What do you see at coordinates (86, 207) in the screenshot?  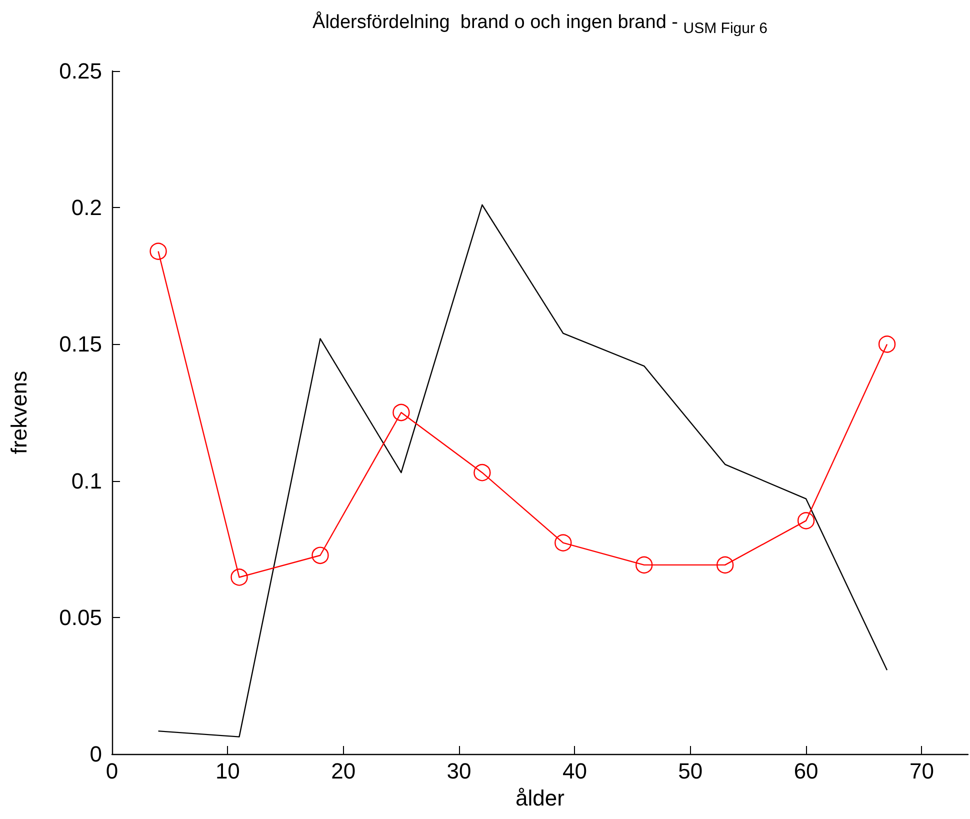 I see `y-tick-label: 0.2` at bounding box center [86, 207].